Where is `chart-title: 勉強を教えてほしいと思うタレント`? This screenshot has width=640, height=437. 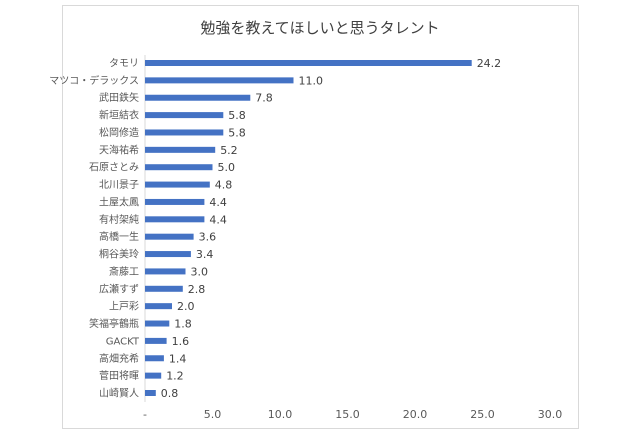
chart-title: 勉強を教えてほしいと思うタレント is located at coordinates (319, 28).